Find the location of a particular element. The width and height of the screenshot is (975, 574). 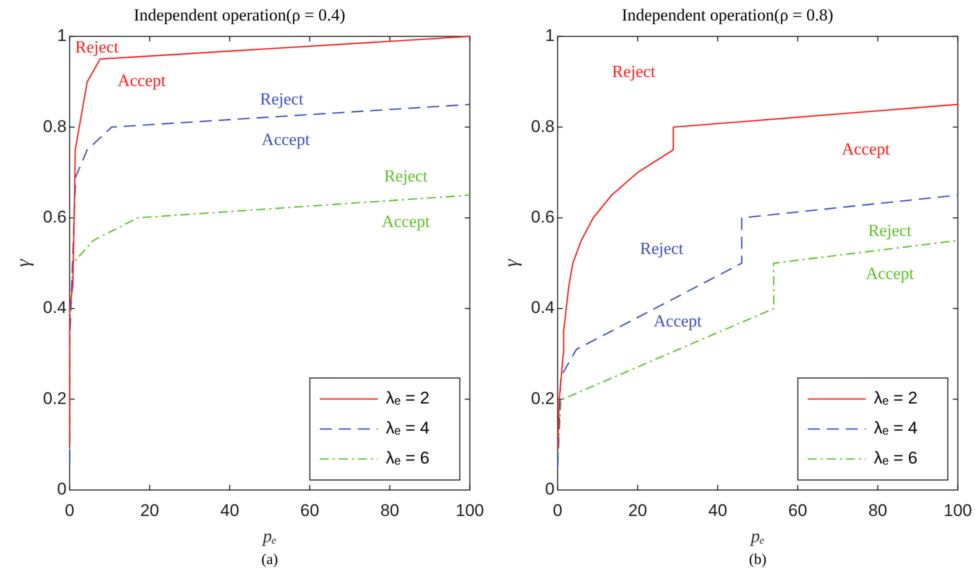

text: (b) is located at coordinates (757, 560).